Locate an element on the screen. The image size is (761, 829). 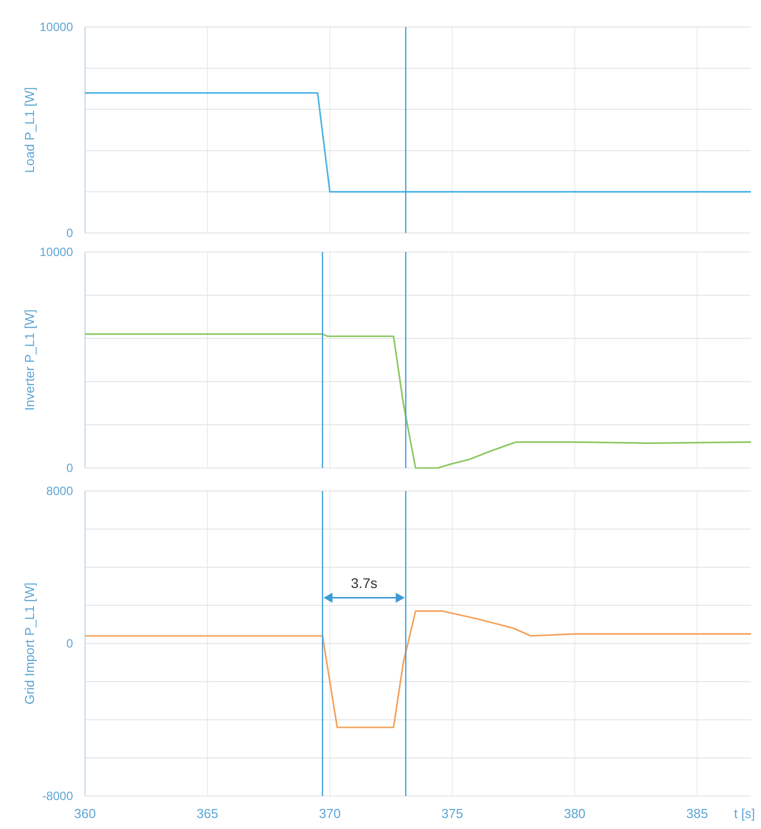
x-tick-label: 380 is located at coordinates (575, 813).